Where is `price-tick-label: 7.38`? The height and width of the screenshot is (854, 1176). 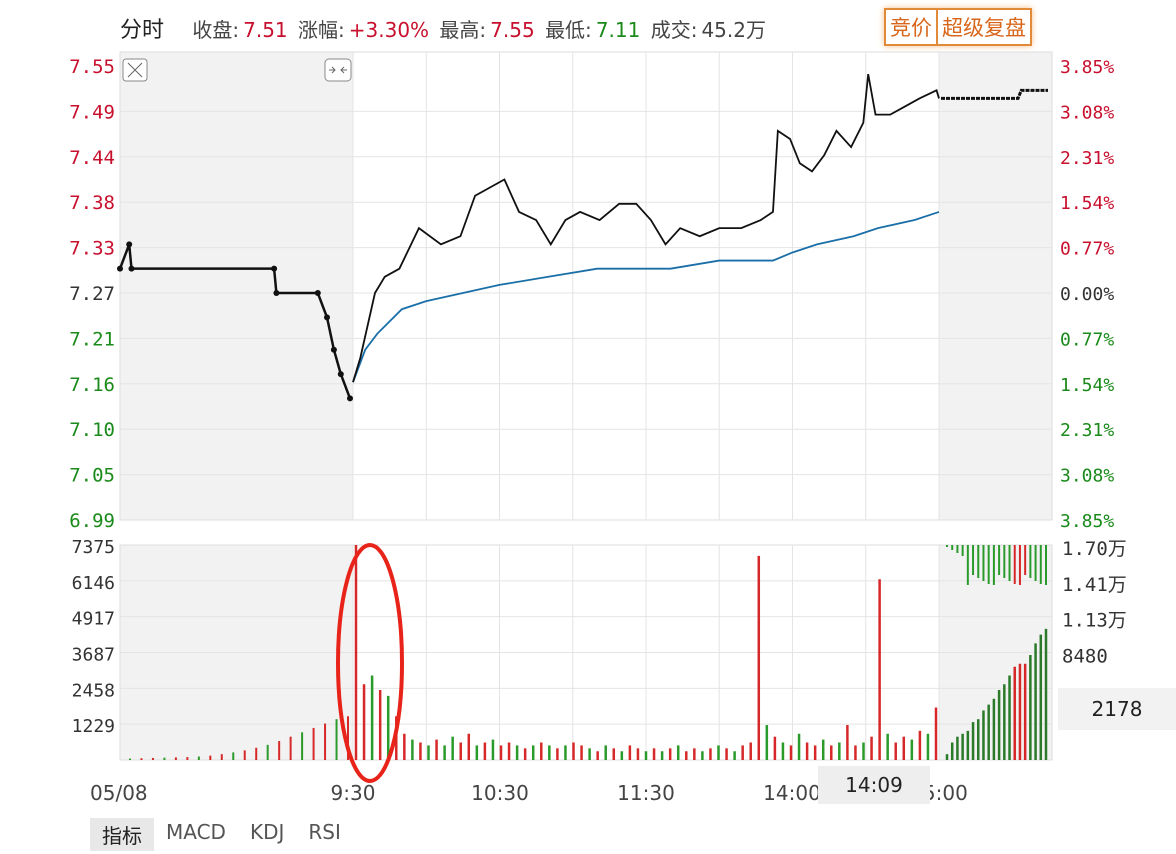
price-tick-label: 7.38 is located at coordinates (92, 203).